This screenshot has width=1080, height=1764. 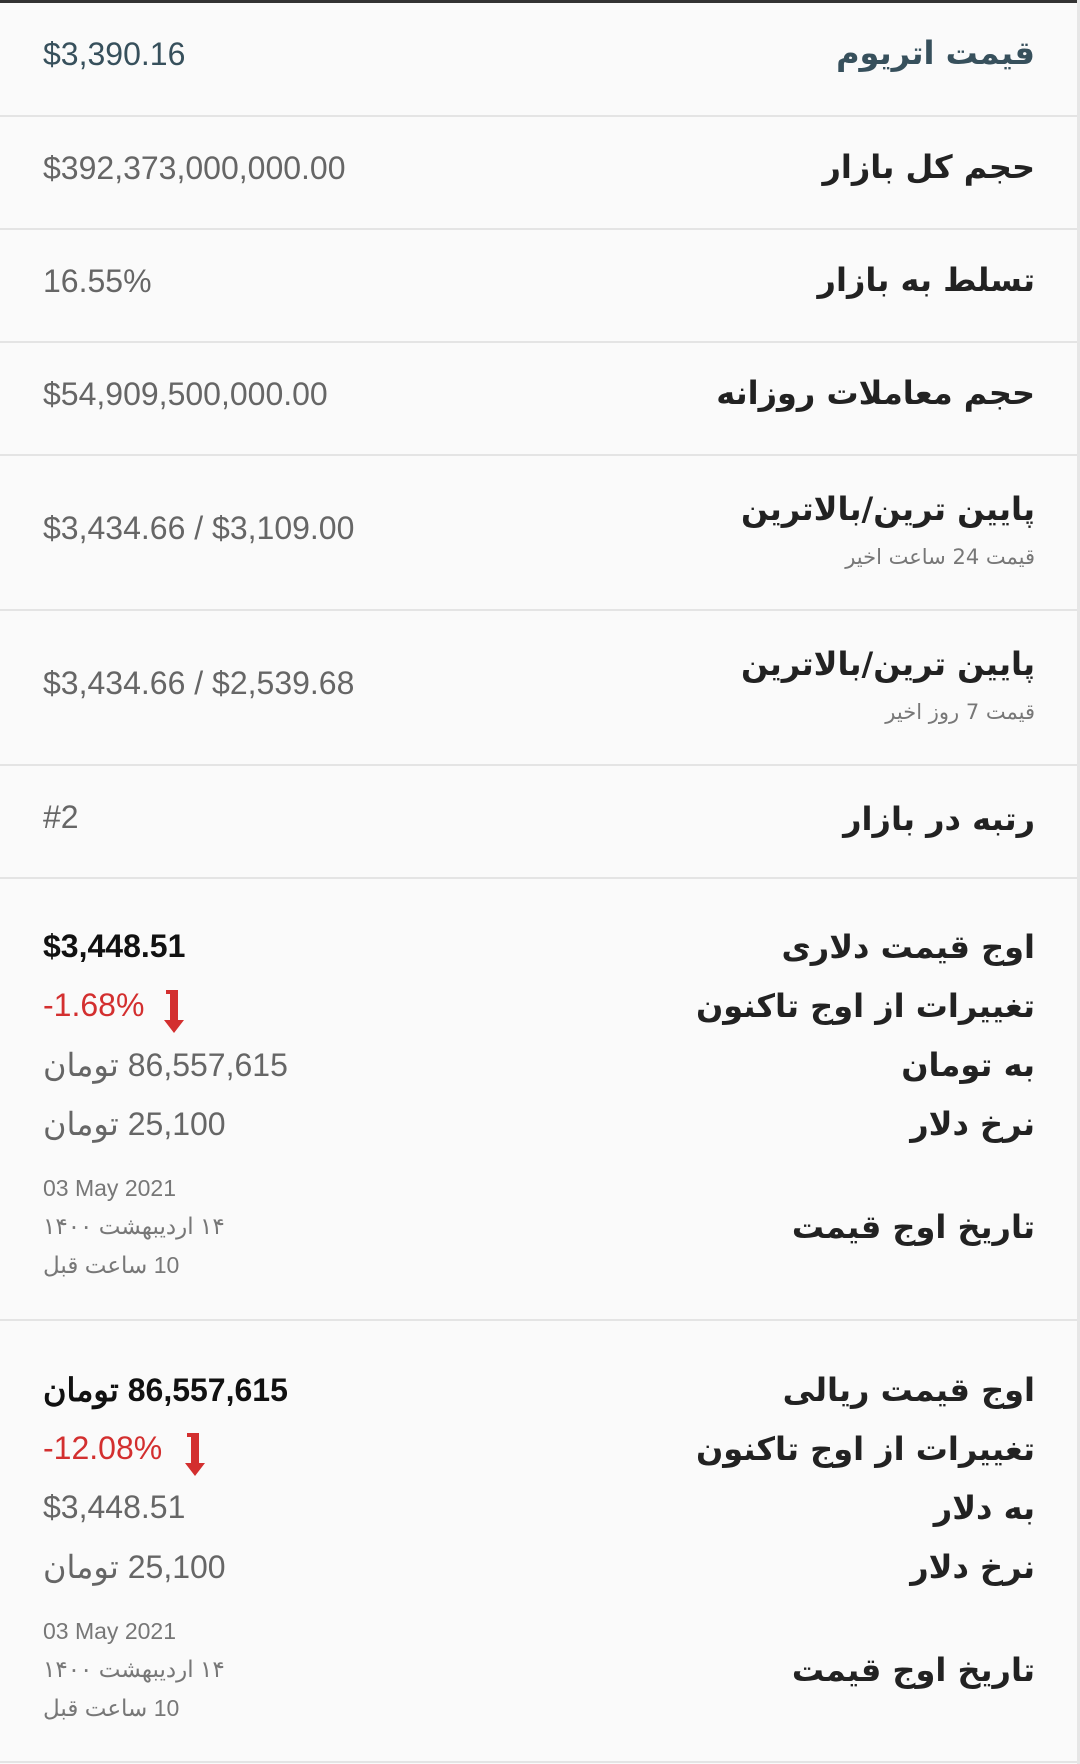 I want to click on rank-value: #2, so click(x=61, y=817).